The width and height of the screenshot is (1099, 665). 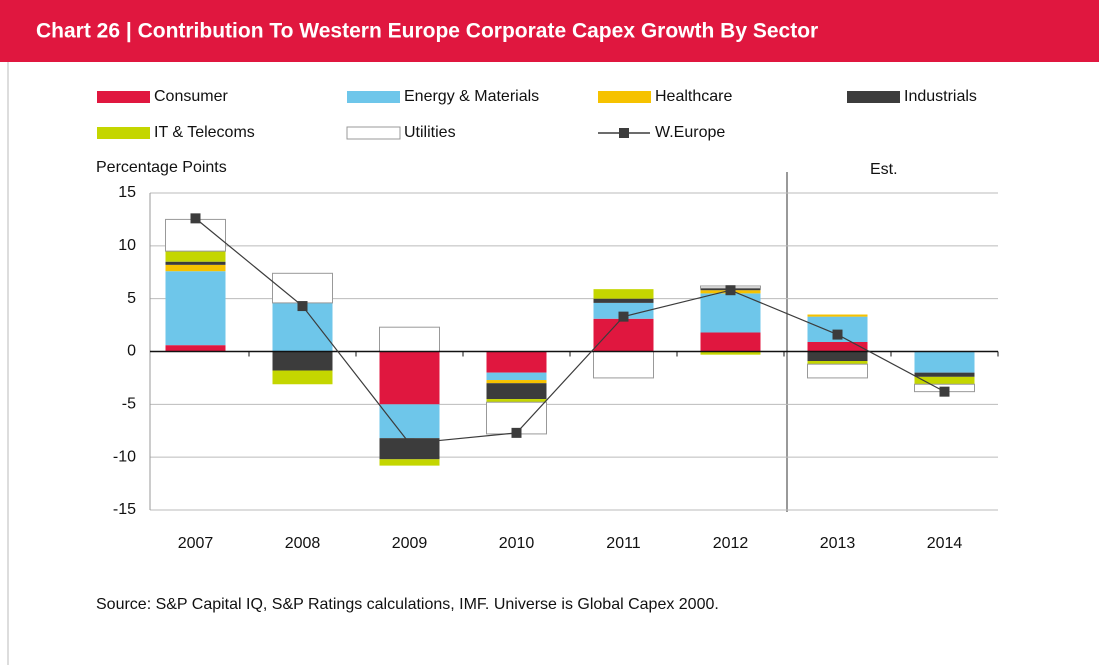 I want to click on title-bar, so click(x=549, y=31).